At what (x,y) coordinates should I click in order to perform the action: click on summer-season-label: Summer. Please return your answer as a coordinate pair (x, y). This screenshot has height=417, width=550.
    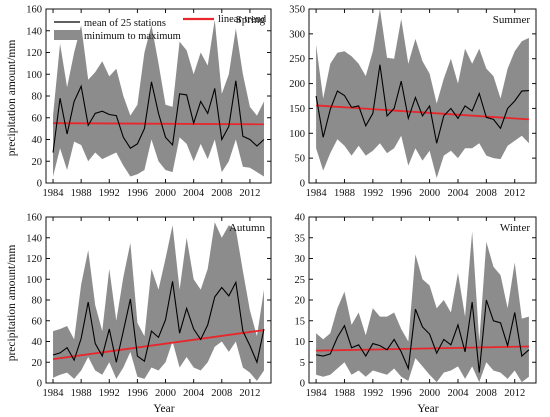
    Looking at the image, I should click on (512, 20).